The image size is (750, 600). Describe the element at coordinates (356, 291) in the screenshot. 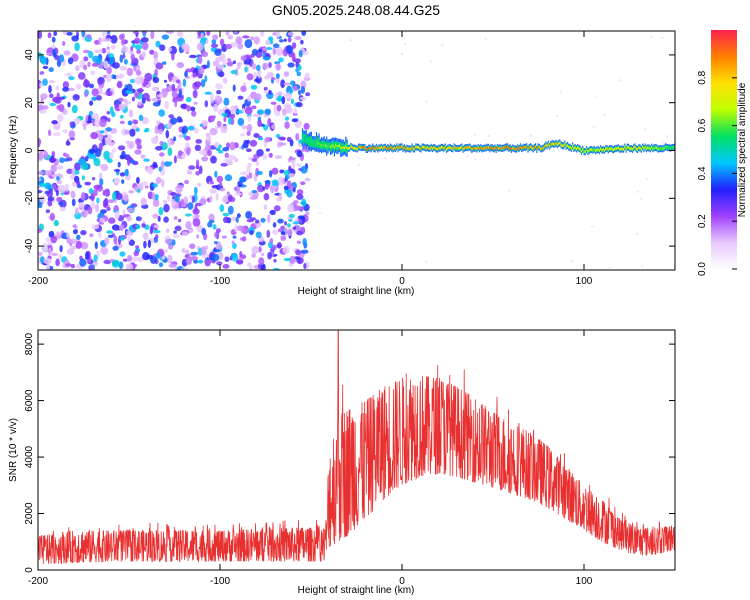

I see `spectrogram-xlabel: Height of straight line (km)` at that location.